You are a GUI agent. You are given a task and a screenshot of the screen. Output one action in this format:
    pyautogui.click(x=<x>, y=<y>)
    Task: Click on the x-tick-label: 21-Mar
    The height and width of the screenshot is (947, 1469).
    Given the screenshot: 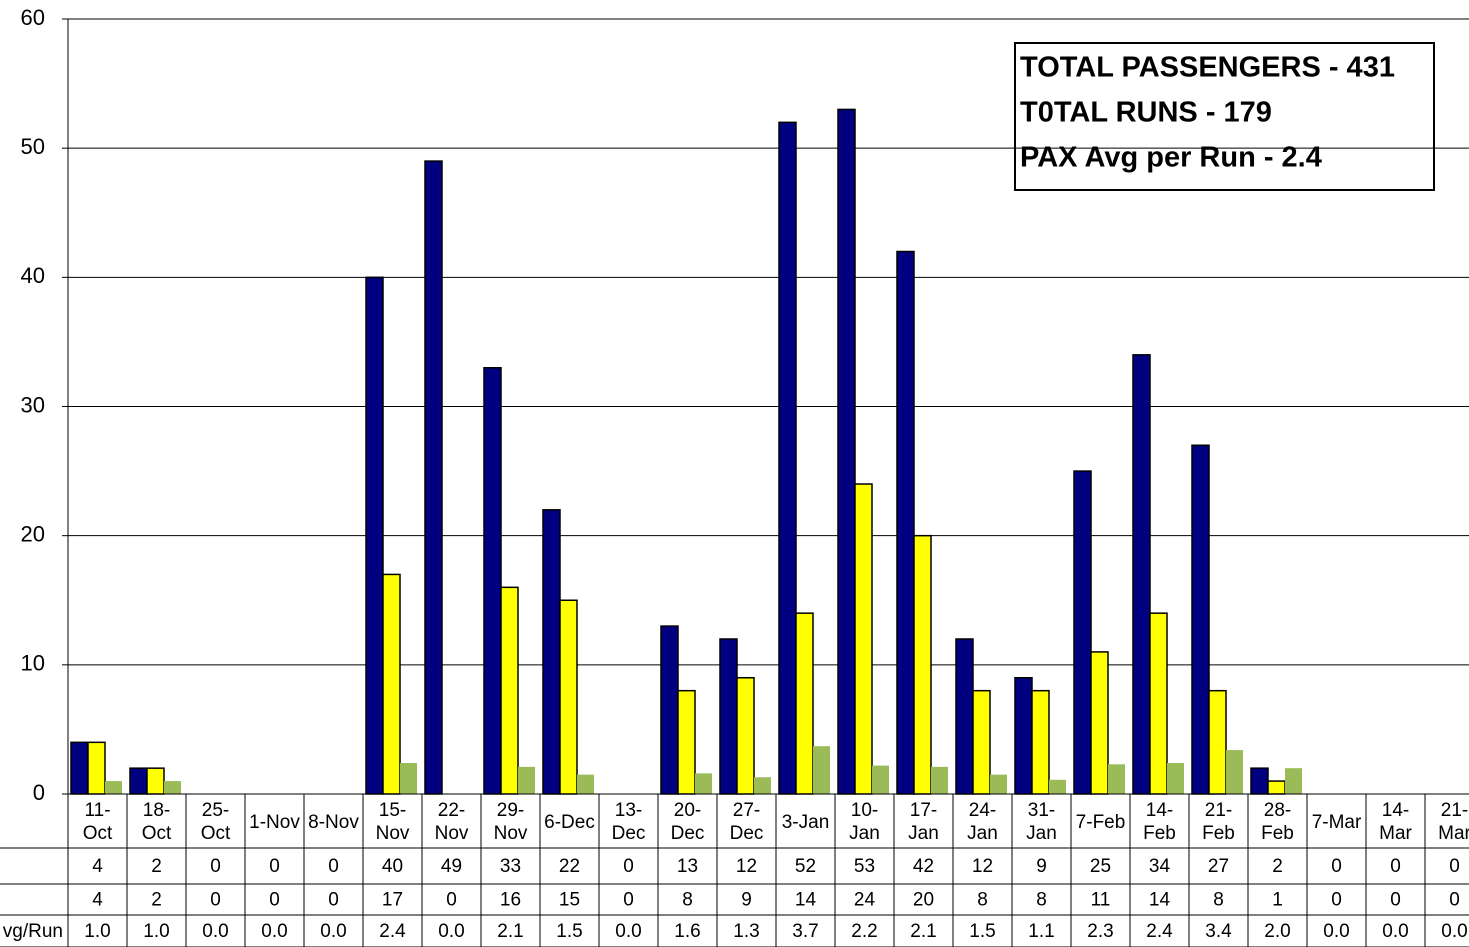 What is the action you would take?
    pyautogui.click(x=1453, y=822)
    